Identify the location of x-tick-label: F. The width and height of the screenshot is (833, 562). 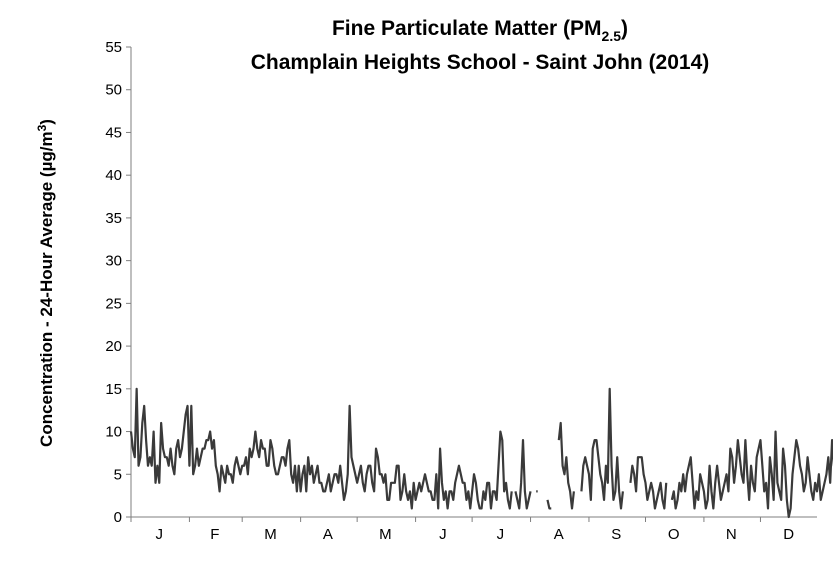
(214, 534).